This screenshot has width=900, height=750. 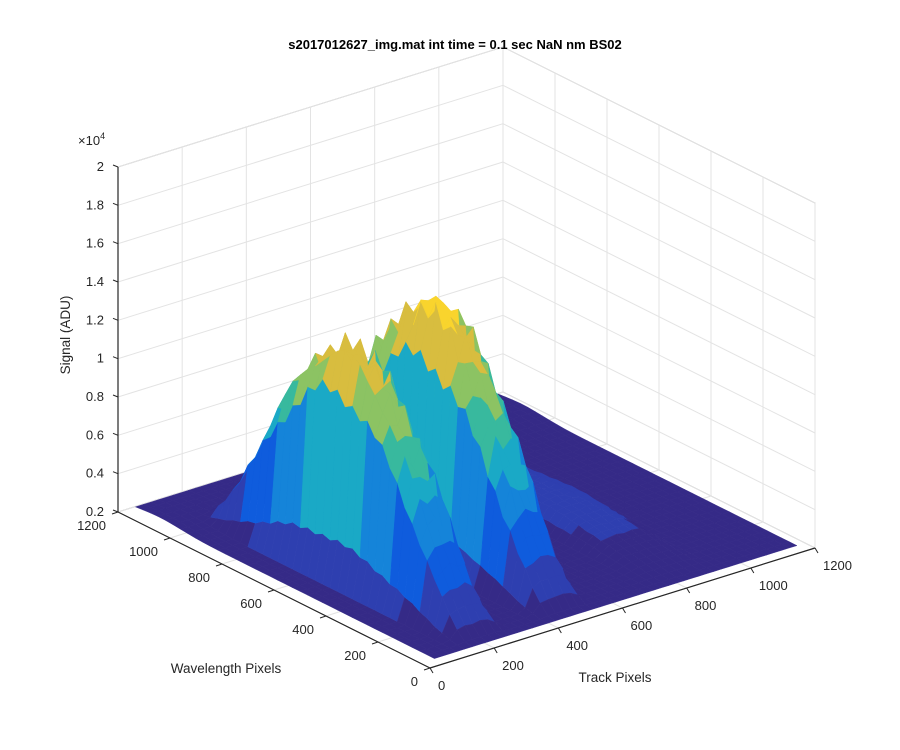 What do you see at coordinates (441, 685) in the screenshot?
I see `x-tick-label: 0` at bounding box center [441, 685].